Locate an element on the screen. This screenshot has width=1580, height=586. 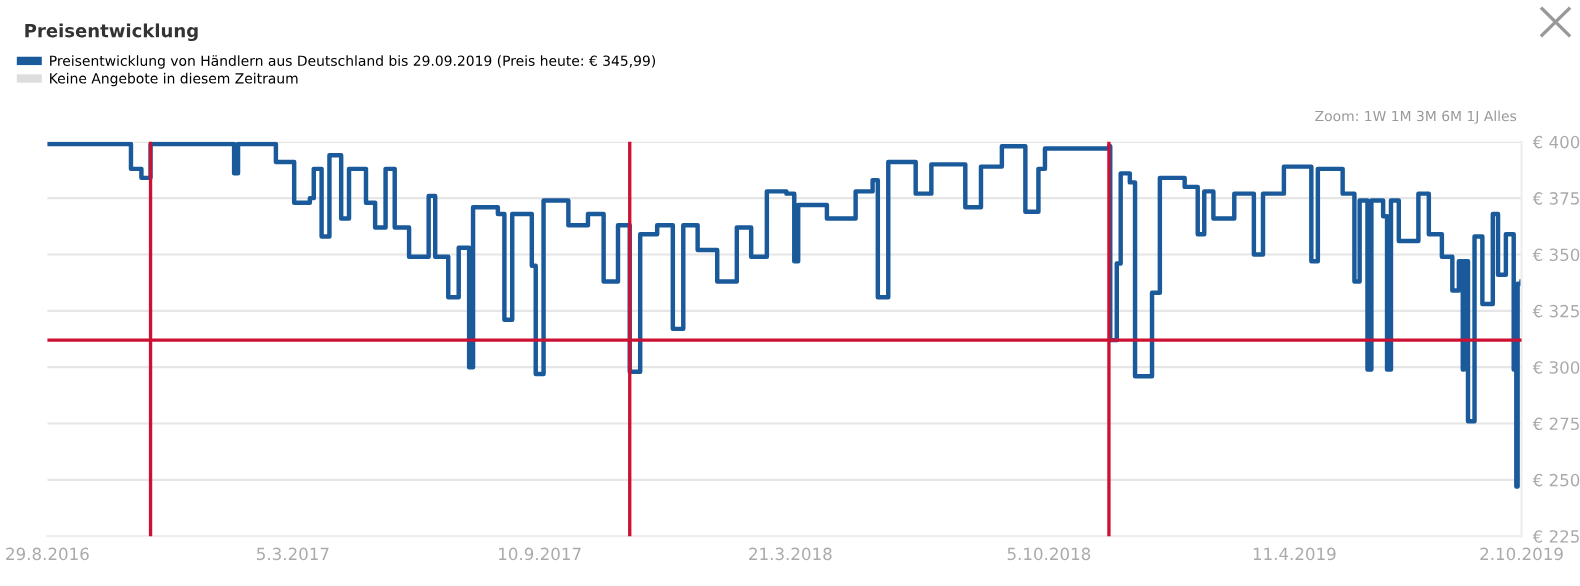
x-tick-label: 11.4.2019 is located at coordinates (1294, 554).